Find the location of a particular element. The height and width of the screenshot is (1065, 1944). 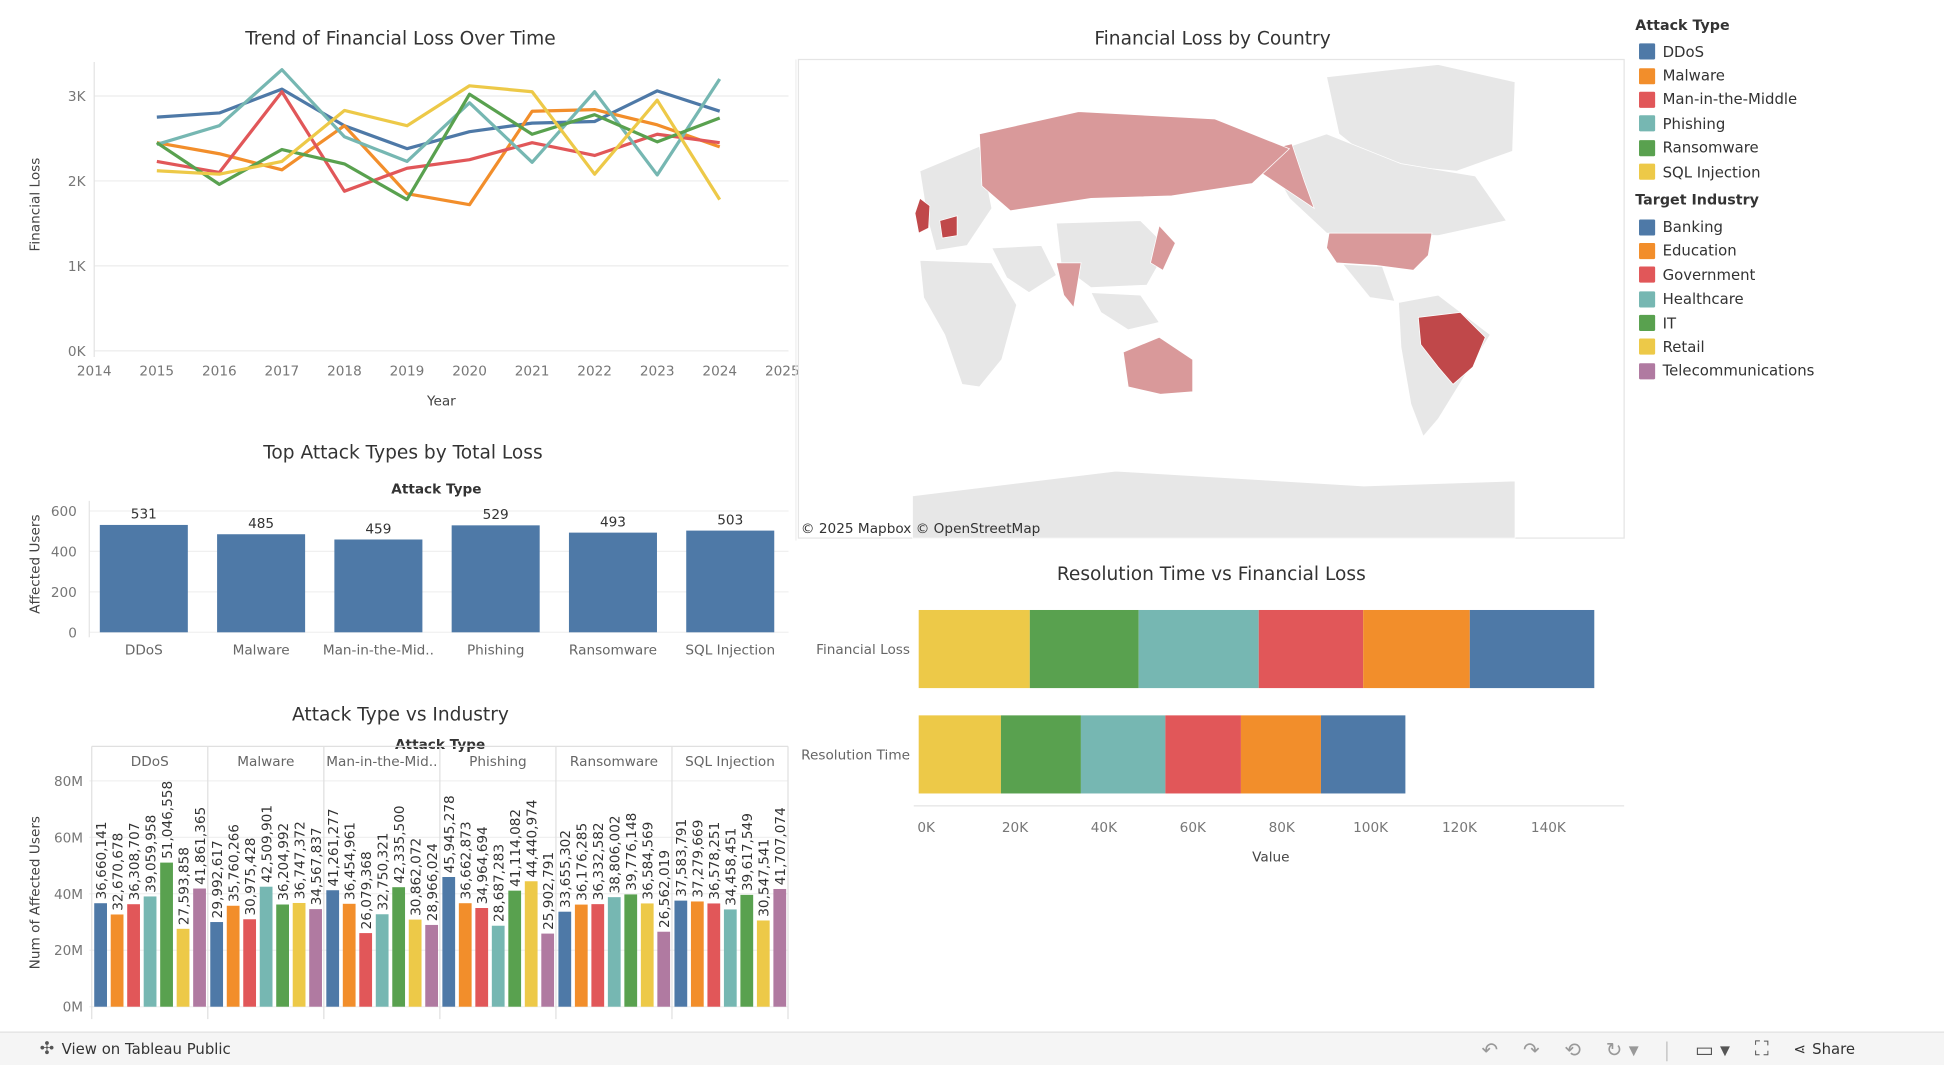

fullscreen-icon: ⛶ is located at coordinates (1761, 1048).